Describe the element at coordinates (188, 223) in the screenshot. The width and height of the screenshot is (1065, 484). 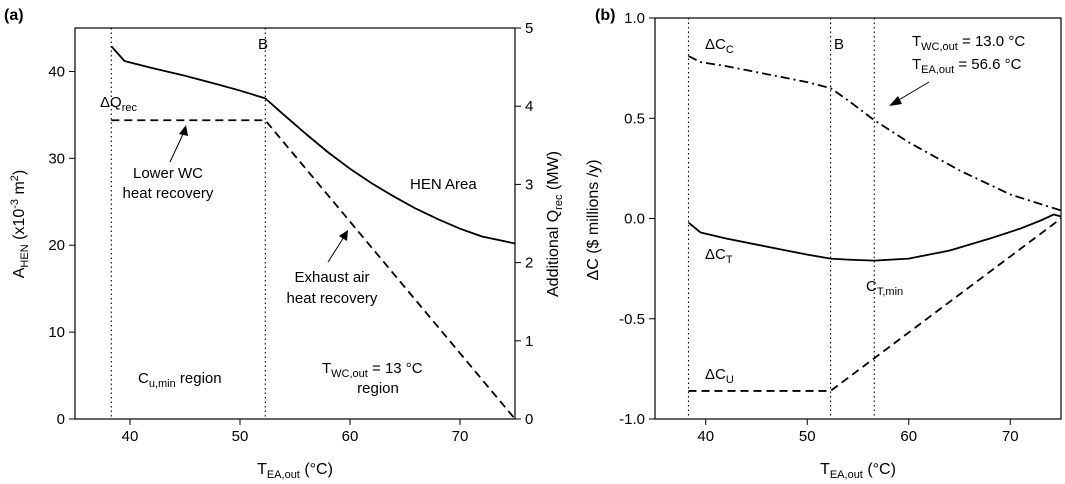
I see `plot-a-vlines` at that location.